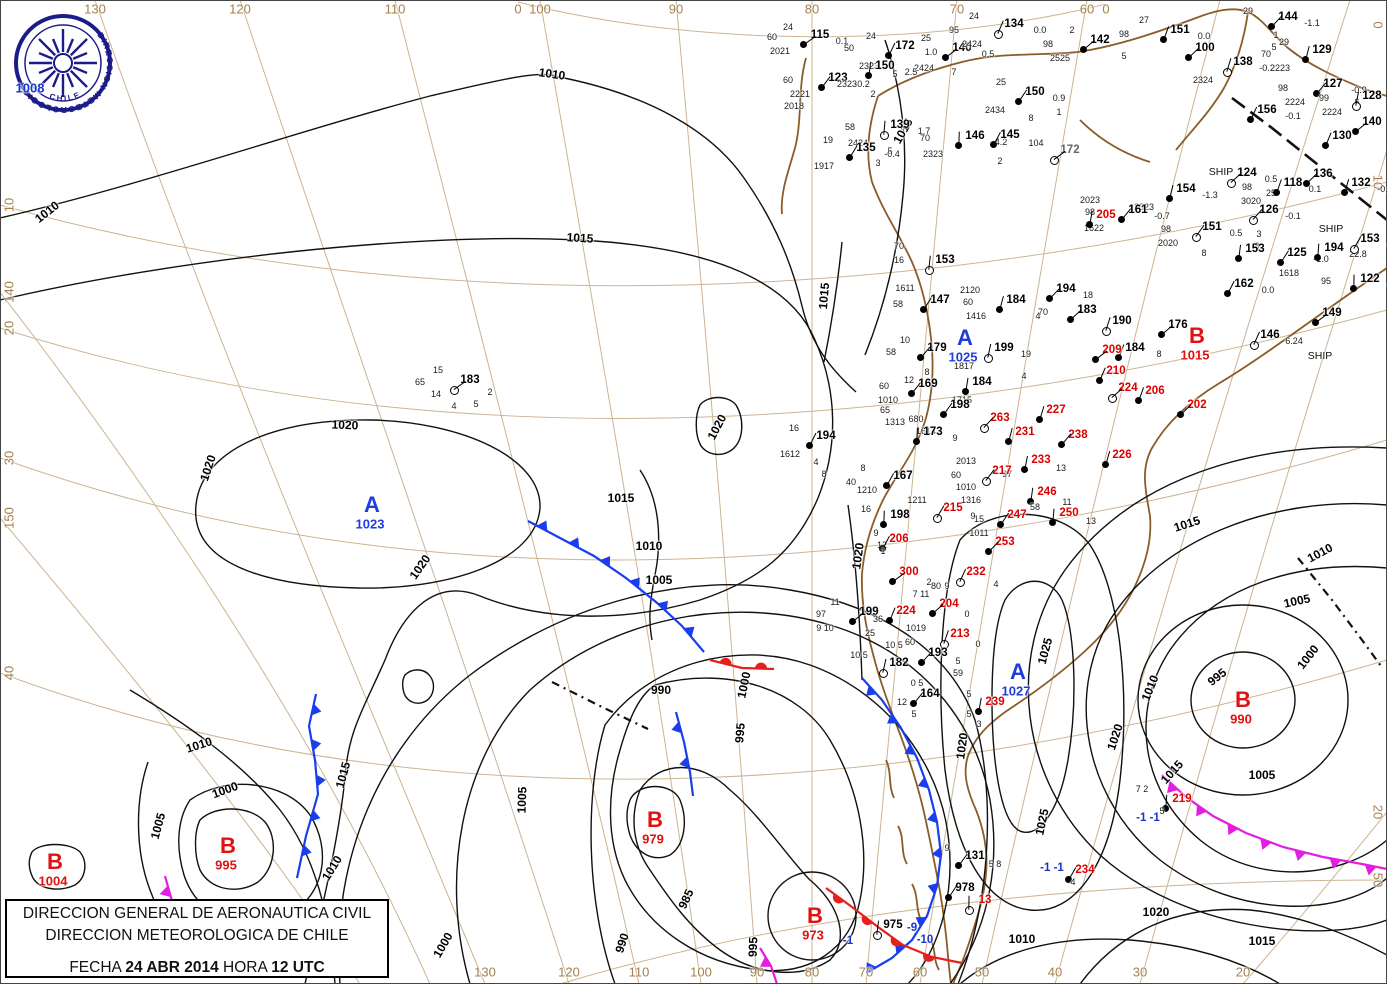 This screenshot has height=984, width=1387. I want to click on ship-label: SHIP, so click(1331, 229).